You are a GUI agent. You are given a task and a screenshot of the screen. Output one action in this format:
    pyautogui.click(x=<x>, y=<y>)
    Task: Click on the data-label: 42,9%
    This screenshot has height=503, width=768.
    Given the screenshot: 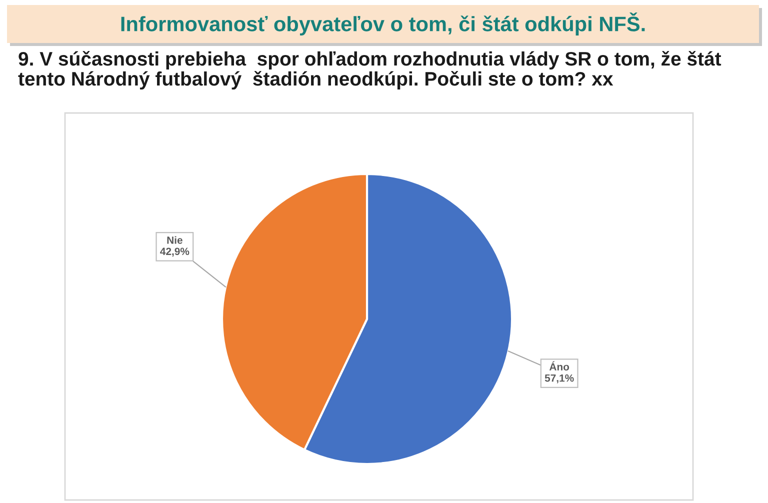 What is the action you would take?
    pyautogui.click(x=175, y=252)
    